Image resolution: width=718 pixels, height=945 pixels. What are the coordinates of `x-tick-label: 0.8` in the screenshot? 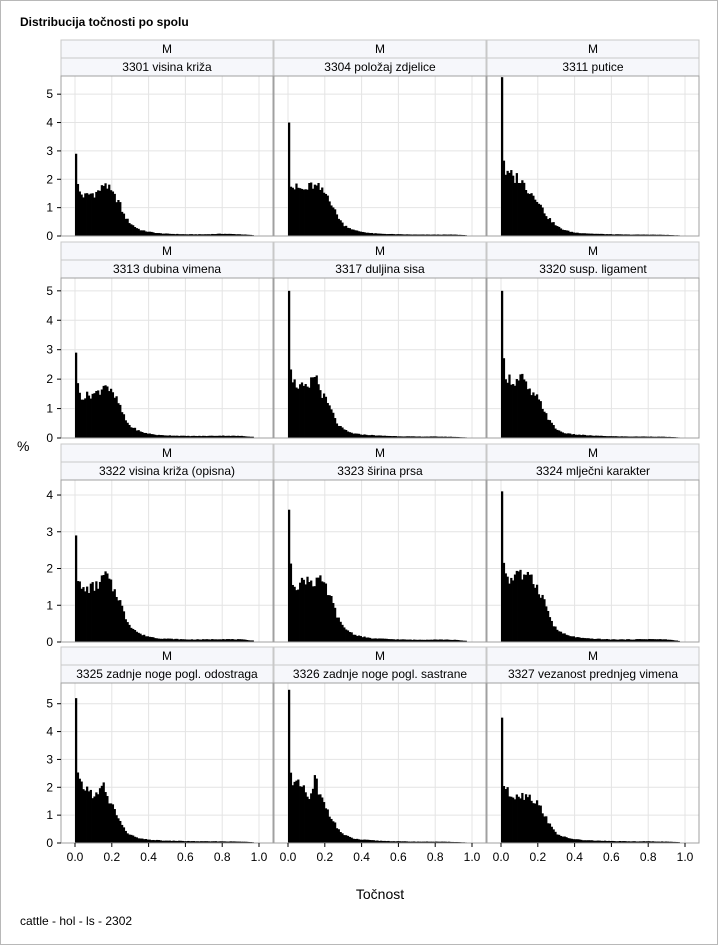 It's located at (648, 857).